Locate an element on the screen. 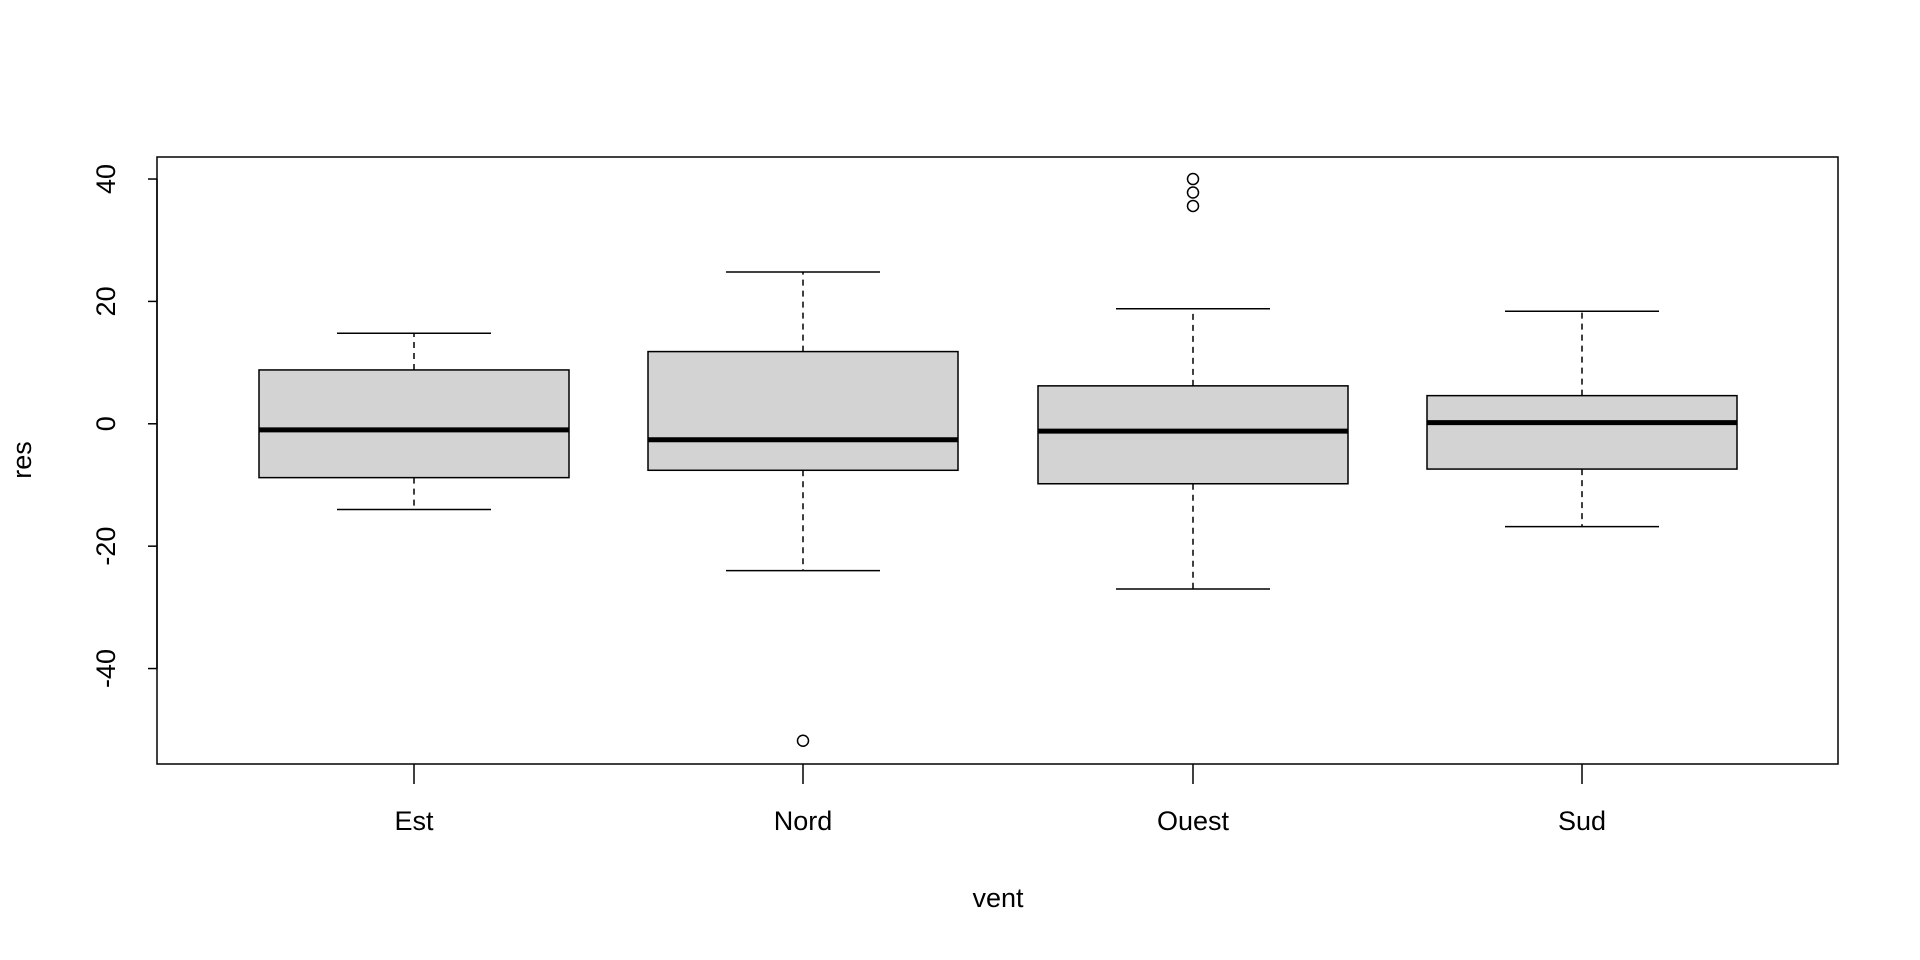 This screenshot has height=960, width=1920. y-tick-label: -20 is located at coordinates (106, 546).